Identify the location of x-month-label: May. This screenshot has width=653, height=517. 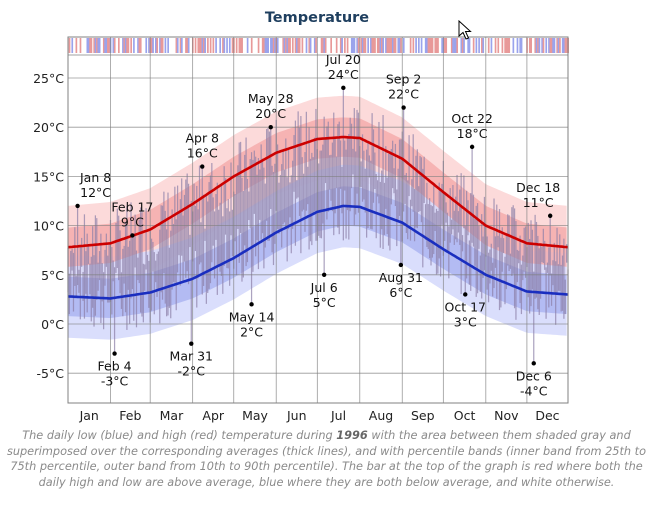
(255, 415).